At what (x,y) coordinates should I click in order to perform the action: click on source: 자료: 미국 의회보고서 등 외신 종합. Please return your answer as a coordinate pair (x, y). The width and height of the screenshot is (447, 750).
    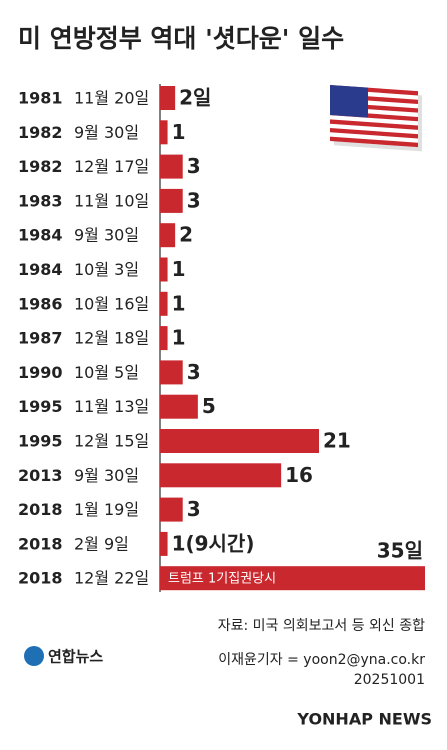
    Looking at the image, I should click on (321, 626).